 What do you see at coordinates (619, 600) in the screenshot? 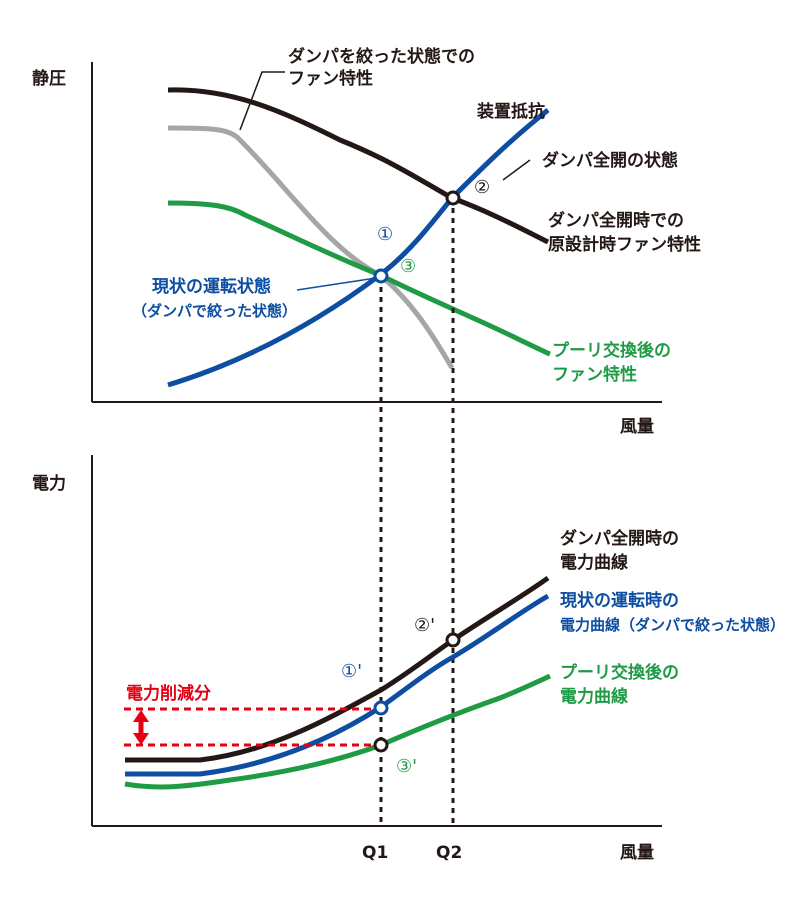
I see `label-power-current-1: 現状の運転時の` at bounding box center [619, 600].